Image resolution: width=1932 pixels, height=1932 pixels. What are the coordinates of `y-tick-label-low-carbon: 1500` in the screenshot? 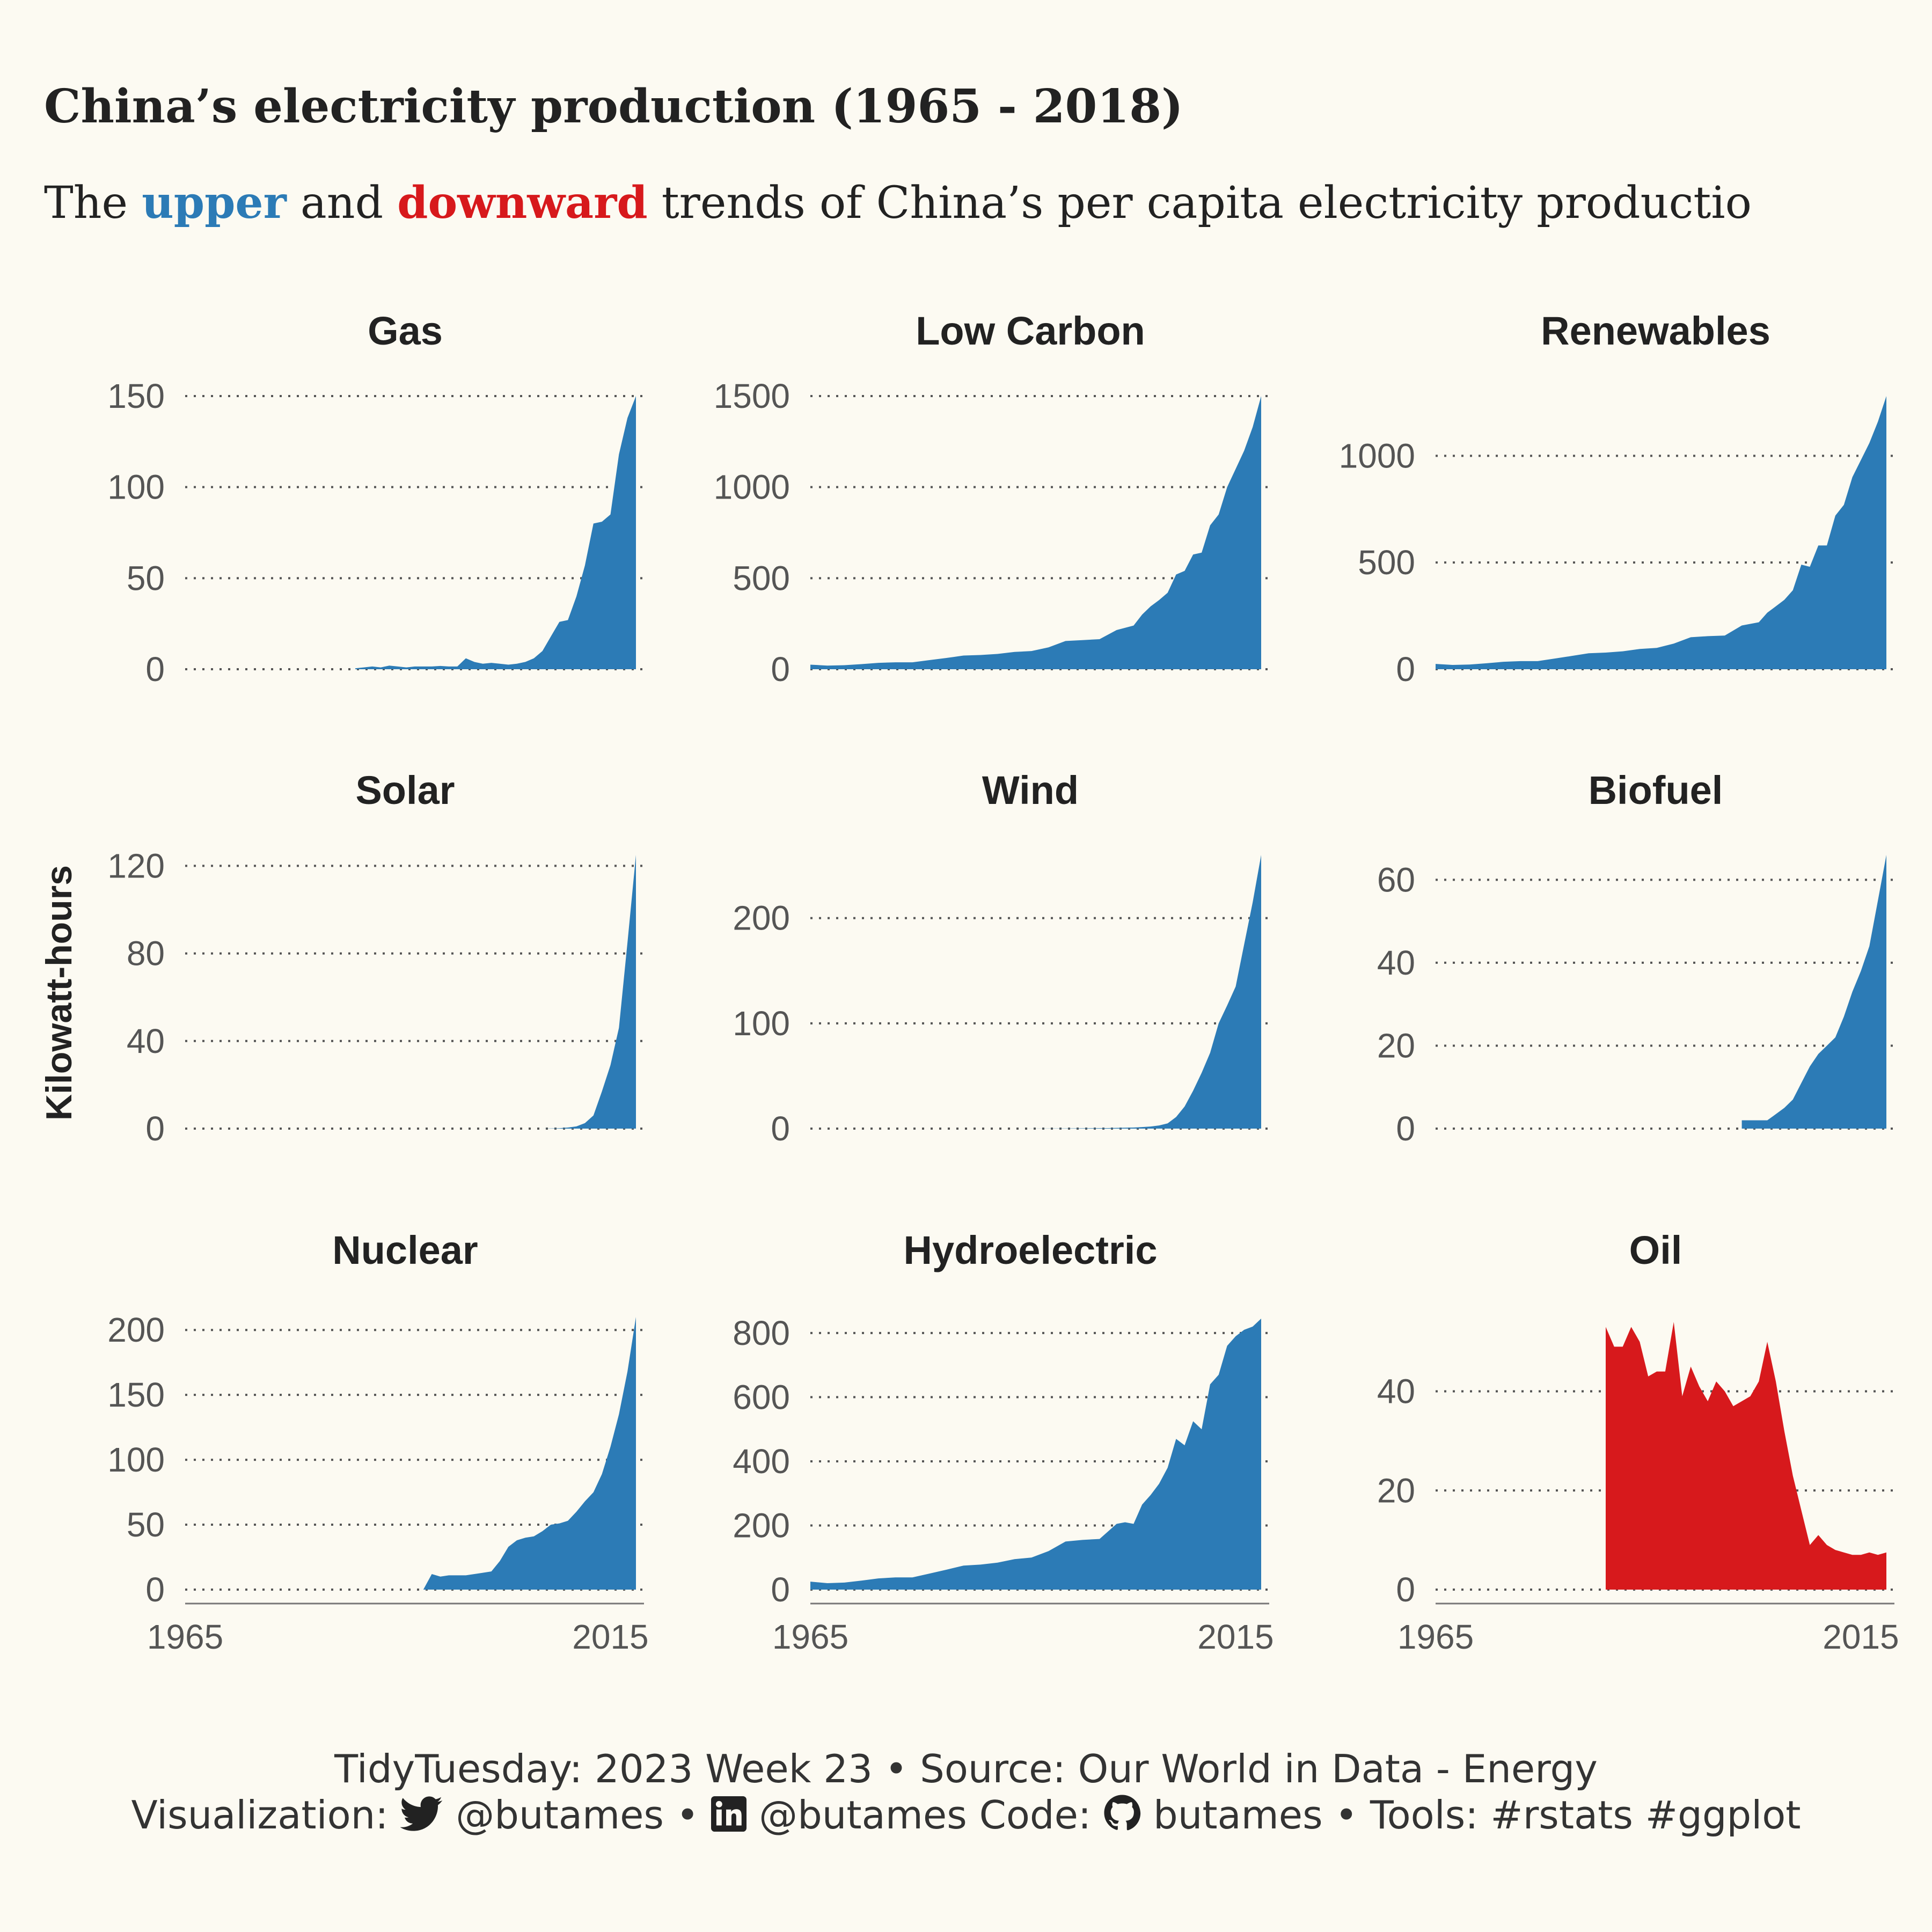 It's located at (752, 396).